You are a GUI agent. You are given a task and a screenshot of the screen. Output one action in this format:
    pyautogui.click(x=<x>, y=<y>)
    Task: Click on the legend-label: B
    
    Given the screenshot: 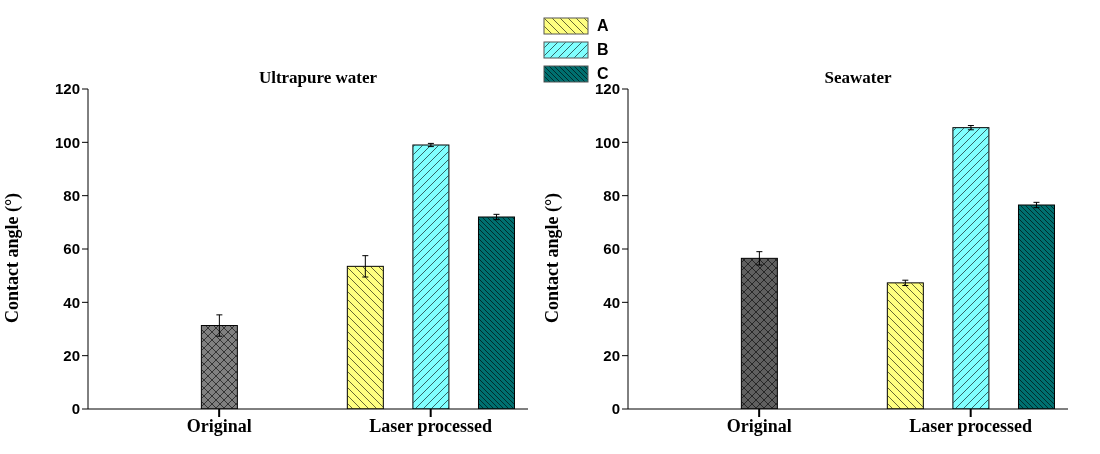 What is the action you would take?
    pyautogui.click(x=603, y=50)
    